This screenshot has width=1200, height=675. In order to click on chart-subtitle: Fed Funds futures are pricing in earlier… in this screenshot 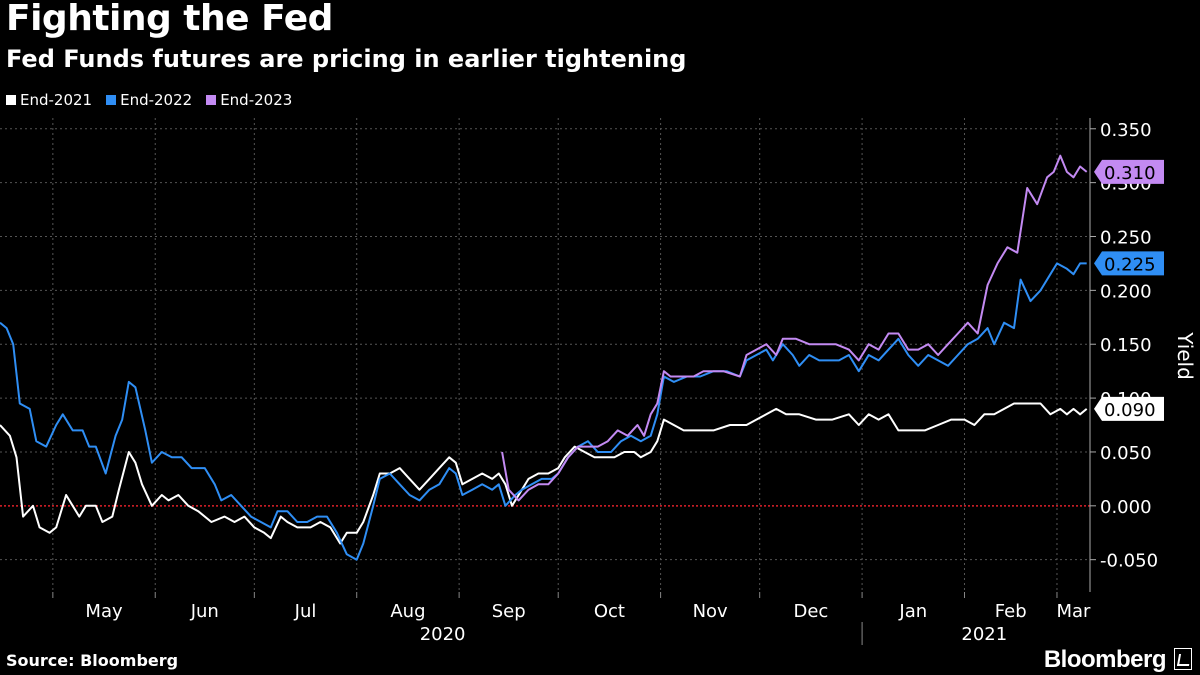, I will do `click(346, 59)`.